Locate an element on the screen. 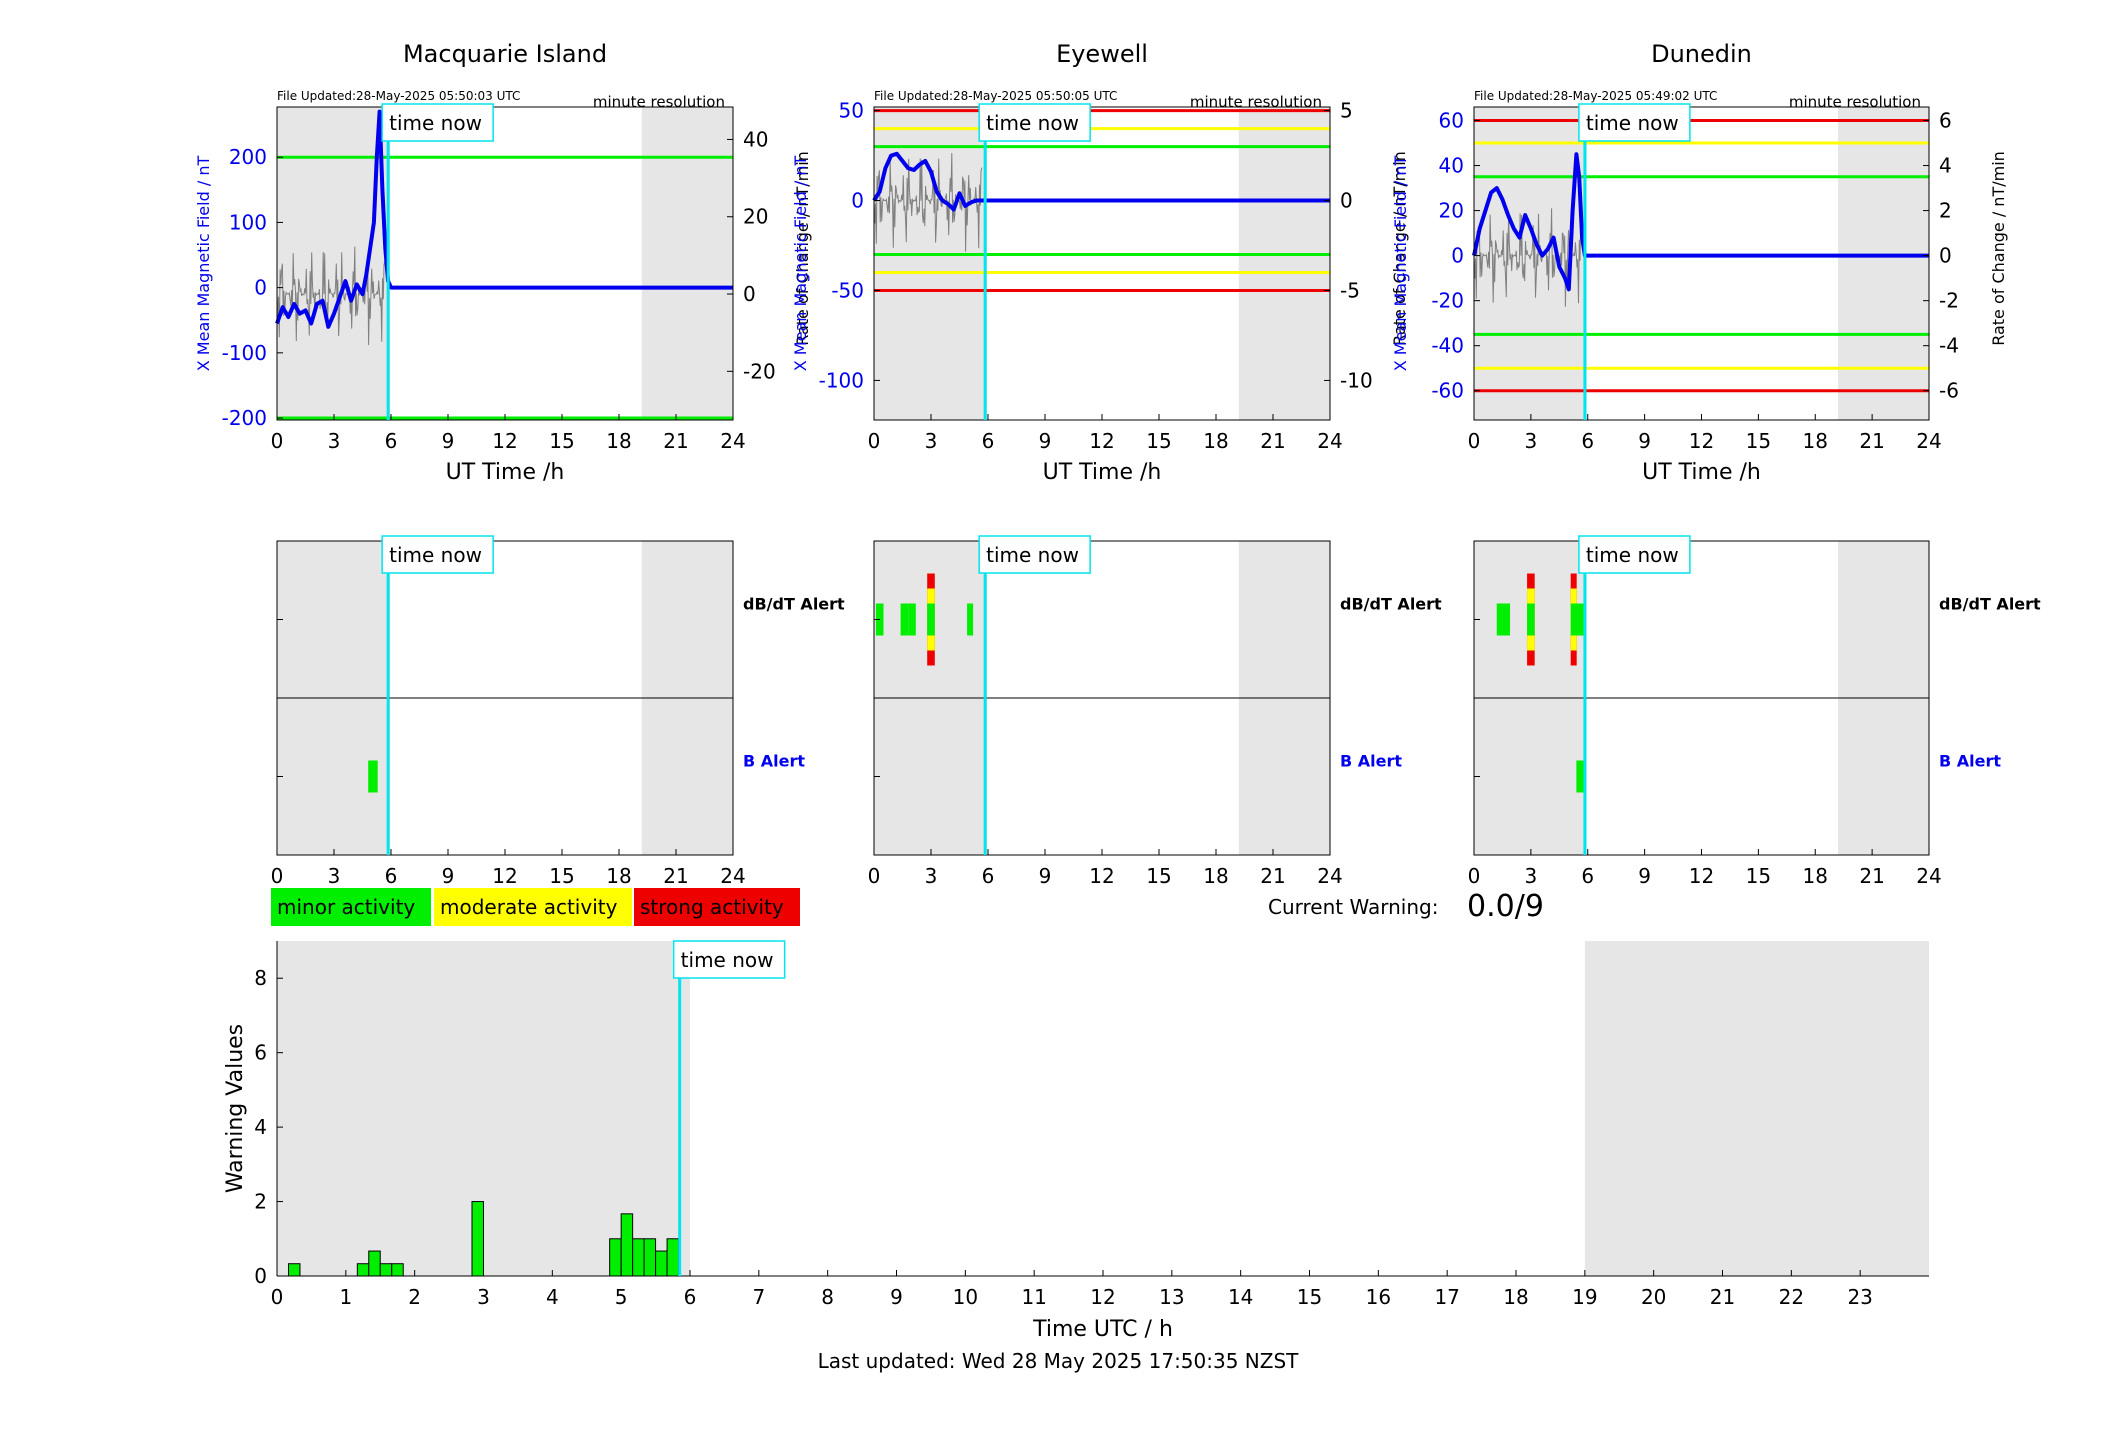  y-tick-label: 8 is located at coordinates (260, 978).